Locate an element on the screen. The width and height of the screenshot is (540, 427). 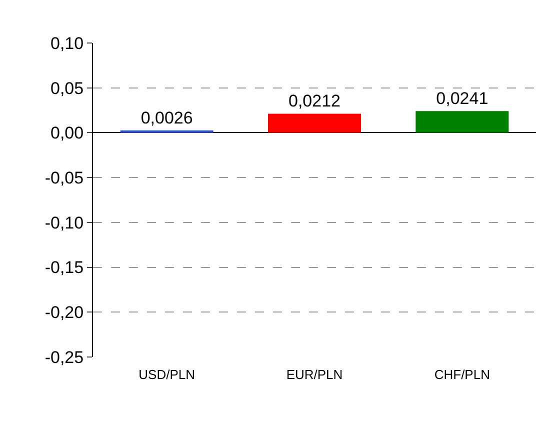
y-tick-label: -0,15 is located at coordinates (64, 268).